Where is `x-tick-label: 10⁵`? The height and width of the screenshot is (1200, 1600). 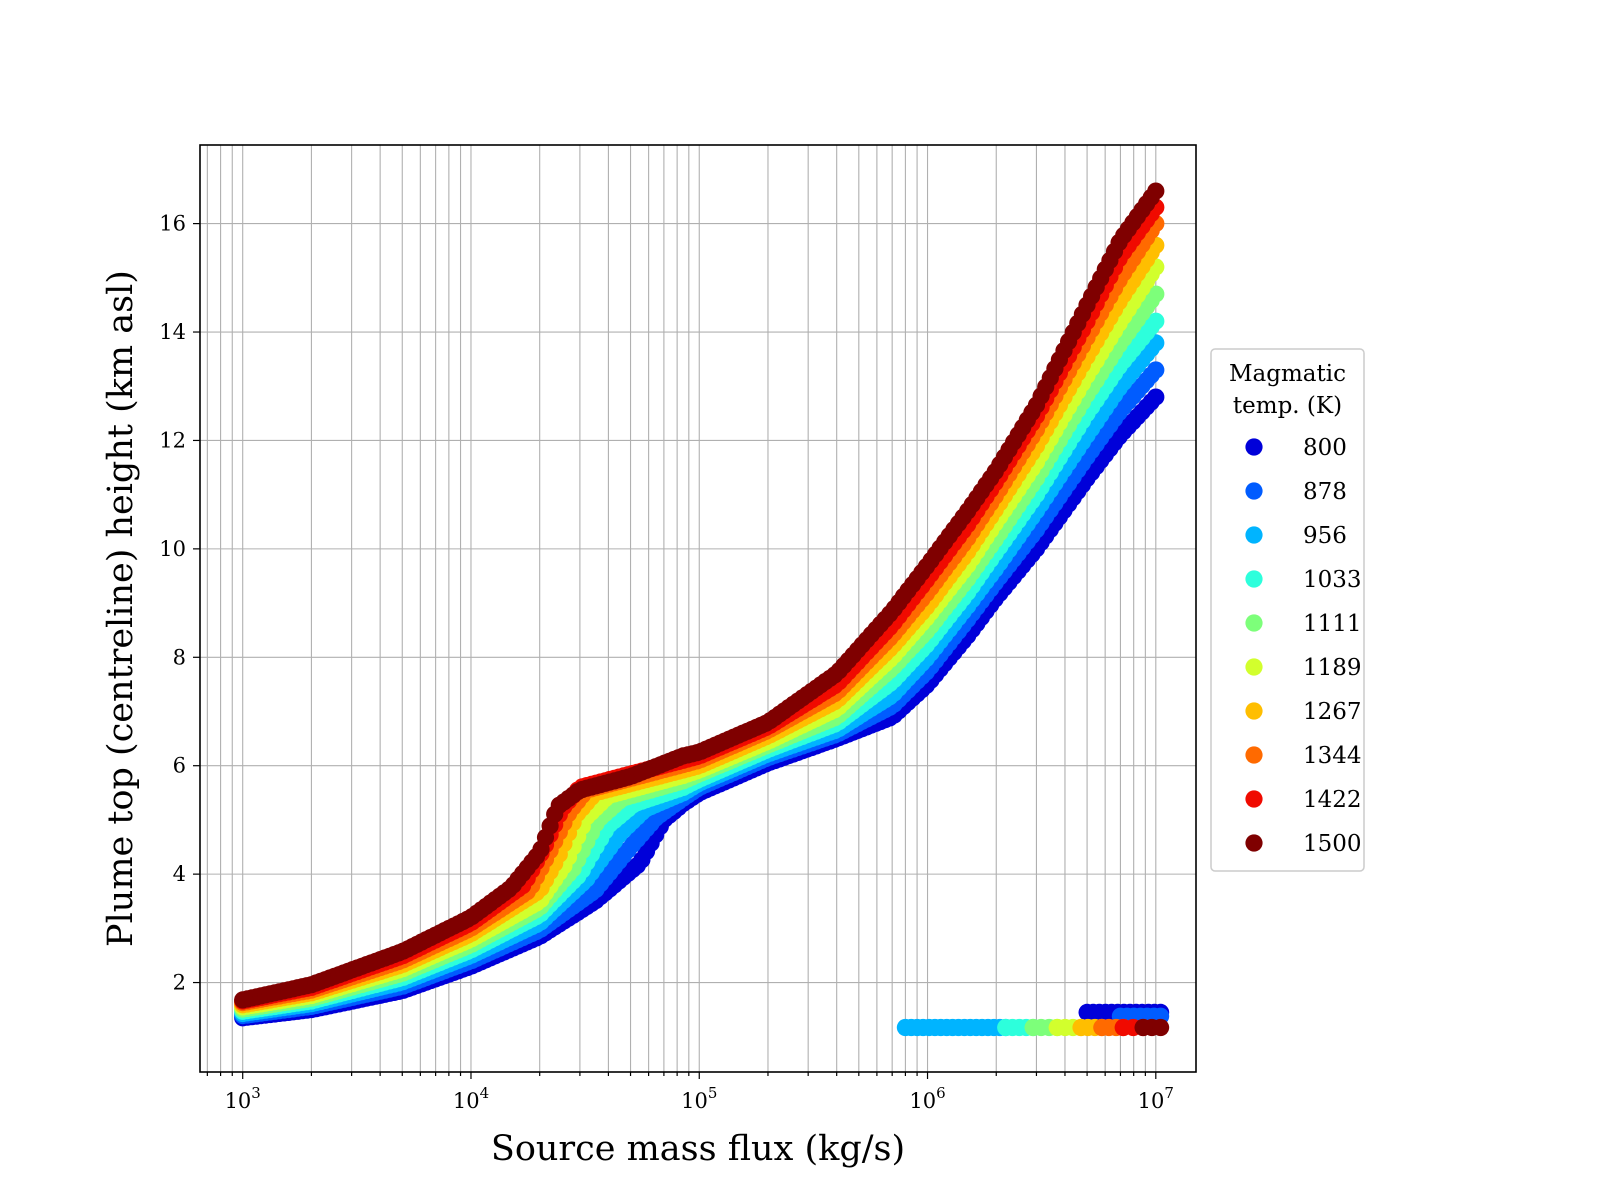
x-tick-label: 10⁵ is located at coordinates (699, 1098).